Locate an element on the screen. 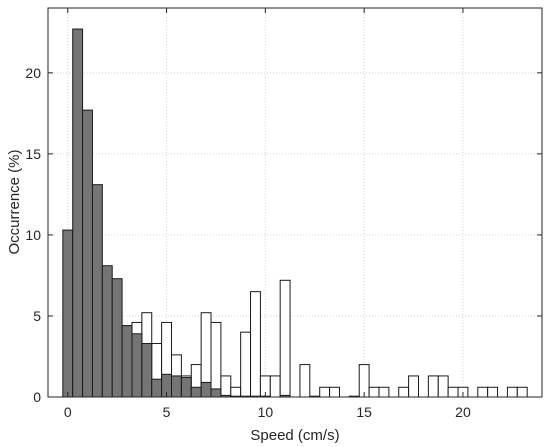 This screenshot has height=447, width=550. x-tick-label: 20 is located at coordinates (463, 412).